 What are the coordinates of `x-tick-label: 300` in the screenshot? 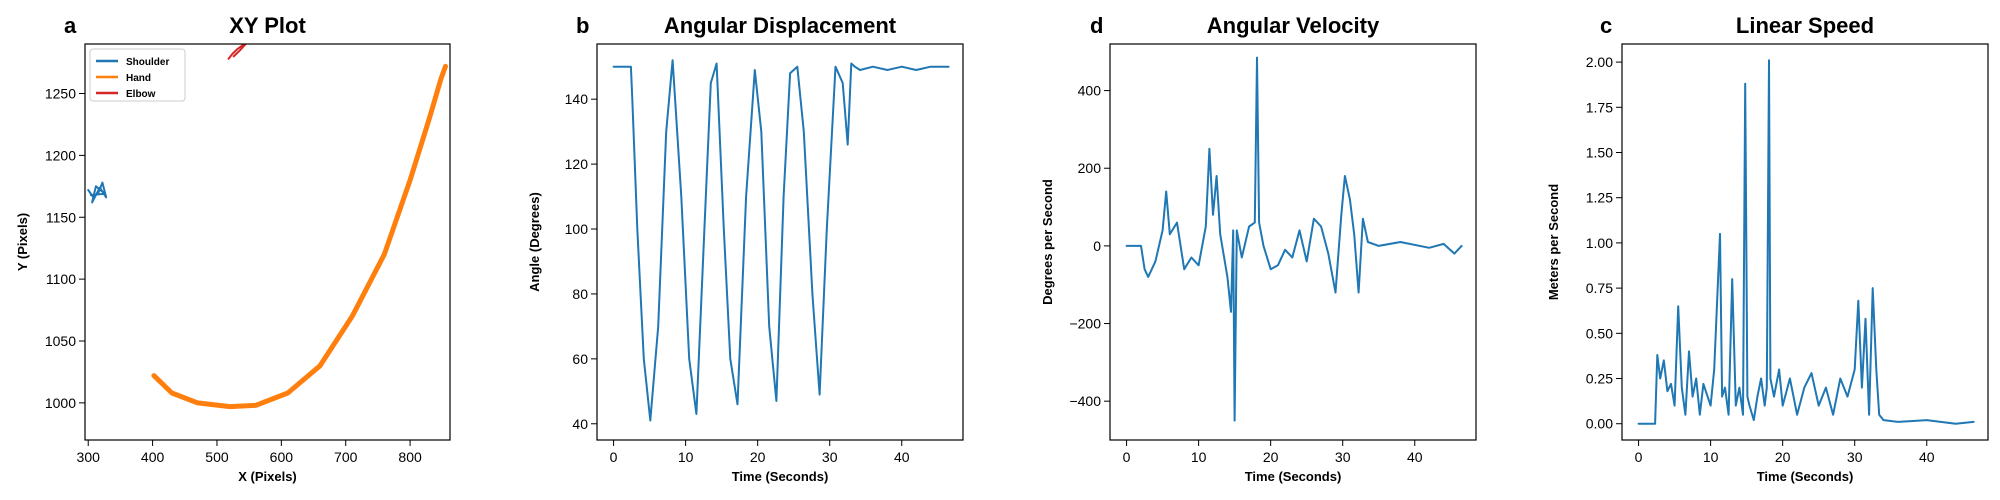 It's located at (89, 457).